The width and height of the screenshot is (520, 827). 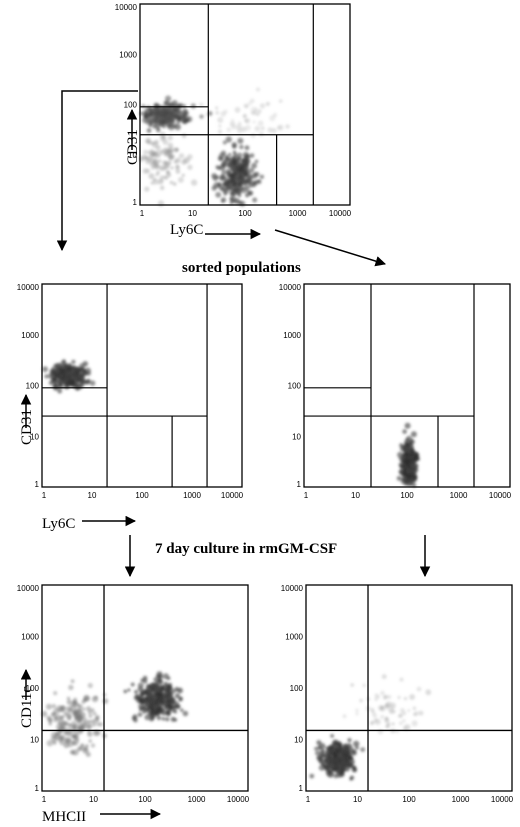 I want to click on y-tick-label: 10, so click(x=34, y=740).